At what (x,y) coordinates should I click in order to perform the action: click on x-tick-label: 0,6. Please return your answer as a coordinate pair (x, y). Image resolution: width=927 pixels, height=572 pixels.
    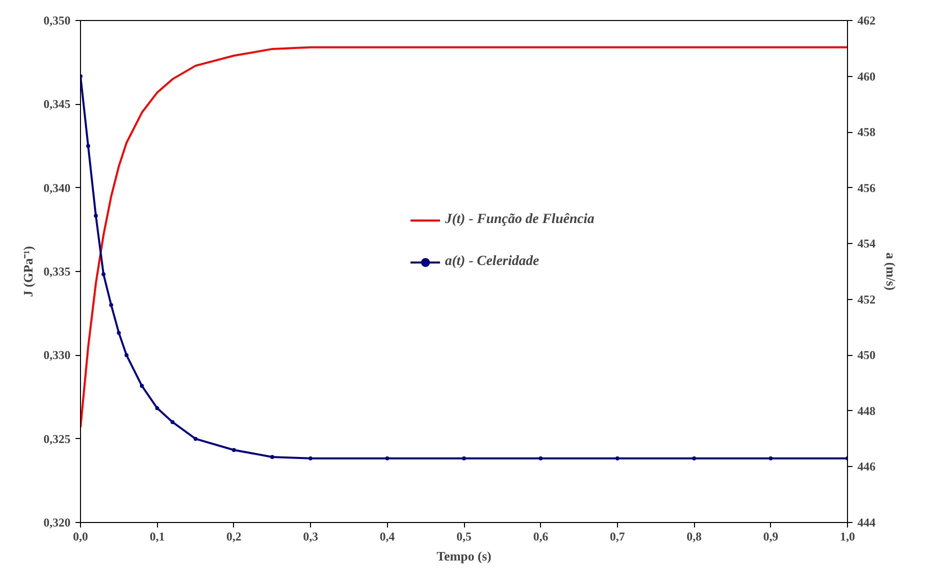
    Looking at the image, I should click on (540, 537).